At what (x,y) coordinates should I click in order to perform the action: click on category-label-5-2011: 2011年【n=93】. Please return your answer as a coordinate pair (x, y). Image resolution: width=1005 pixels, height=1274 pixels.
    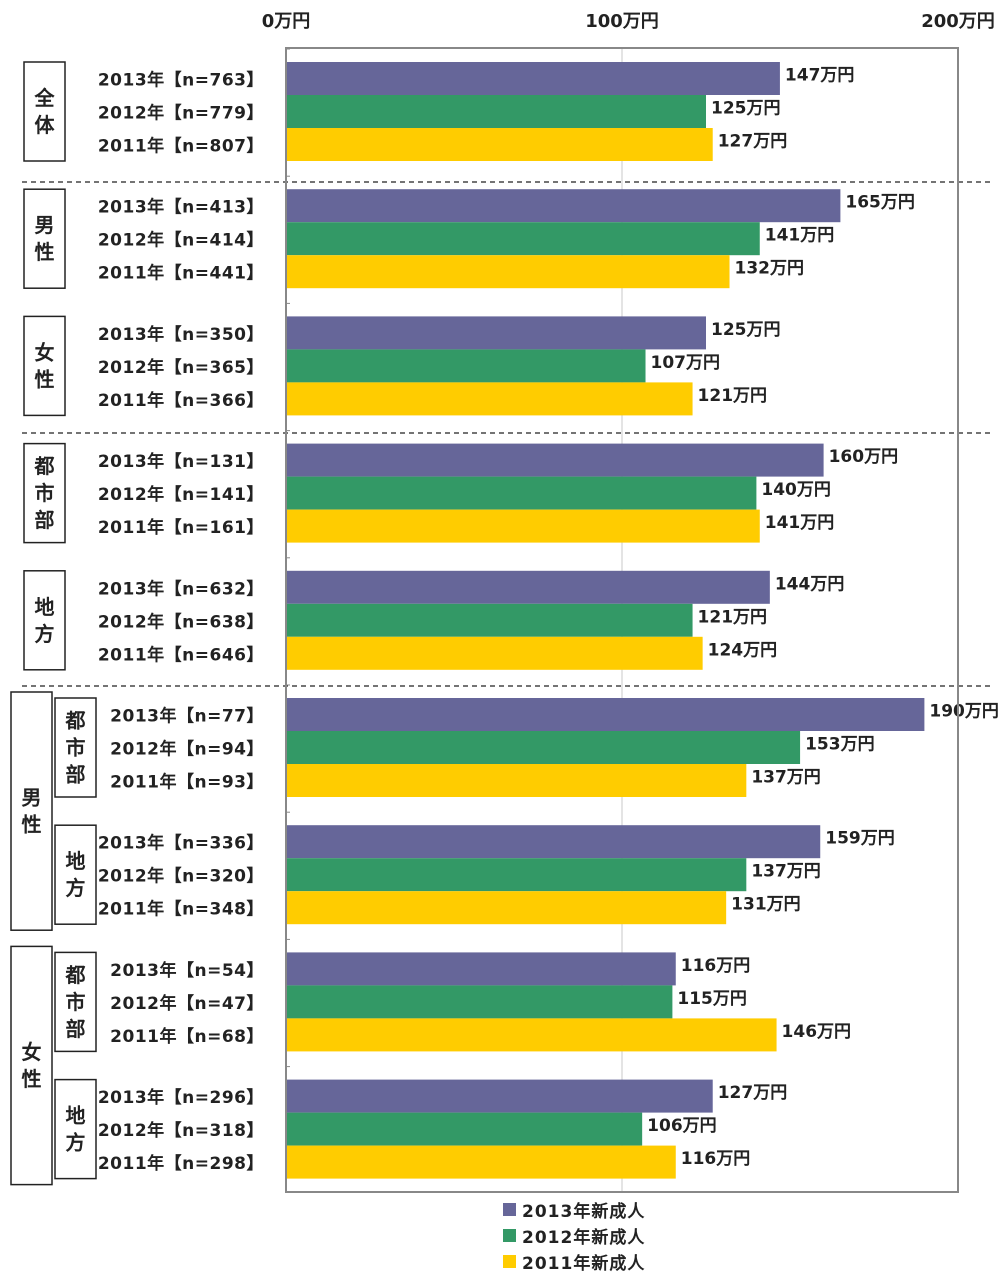
    Looking at the image, I should click on (187, 782).